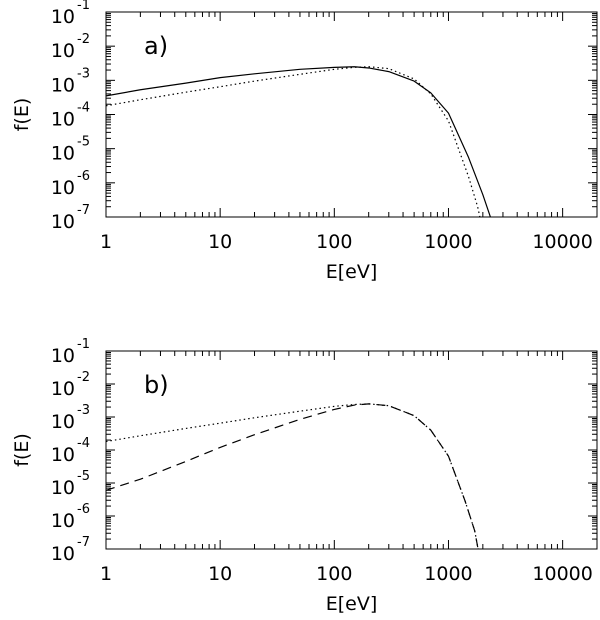 This screenshot has height=620, width=600. I want to click on panel-tag: b), so click(156, 385).